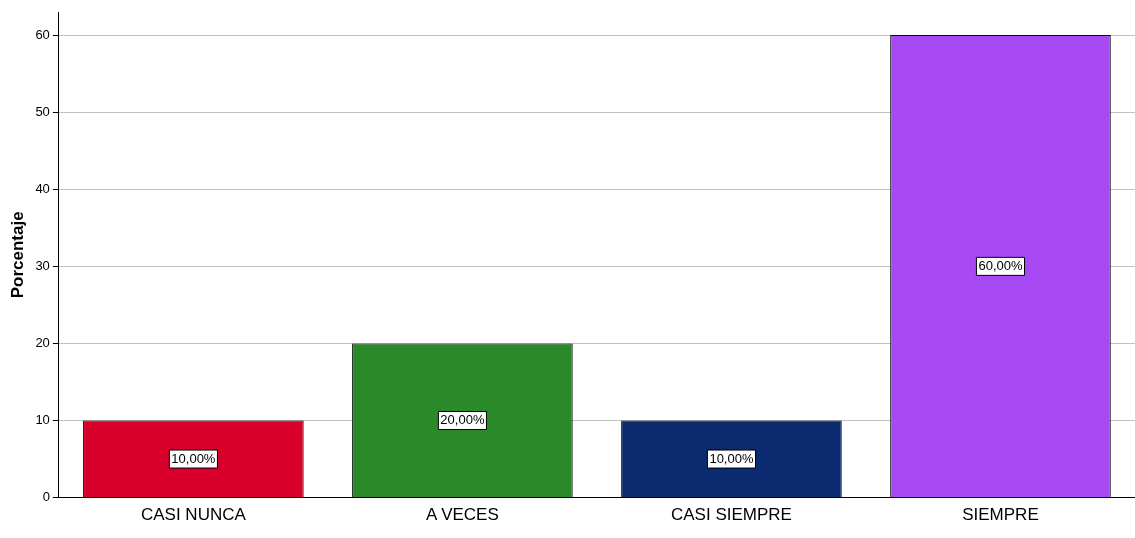  What do you see at coordinates (1000, 515) in the screenshot?
I see `x-tick-label: SIEMPRE` at bounding box center [1000, 515].